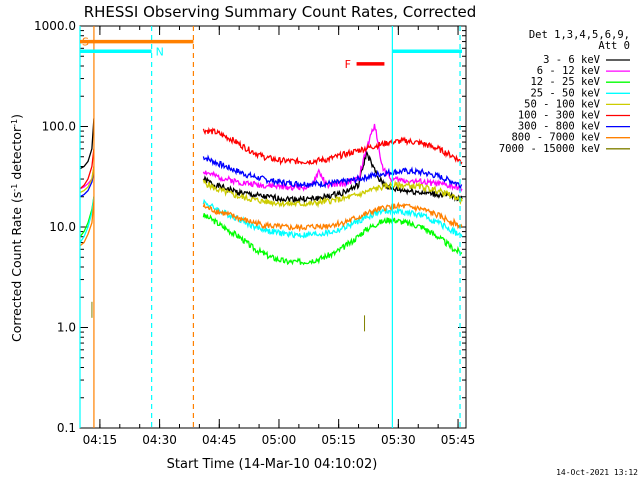 The width and height of the screenshot is (640, 480). Describe the element at coordinates (338, 440) in the screenshot. I see `x-tick-label: 05:15` at that location.